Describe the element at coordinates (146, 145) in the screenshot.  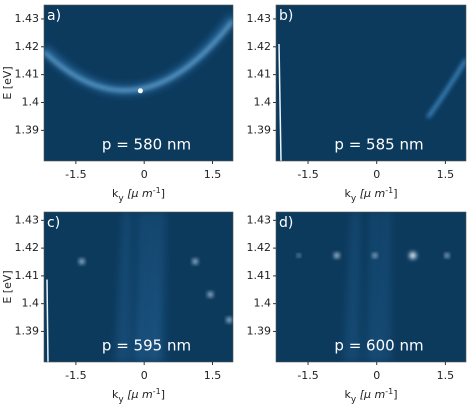
I see `annotation: p = 580 nm` at that location.